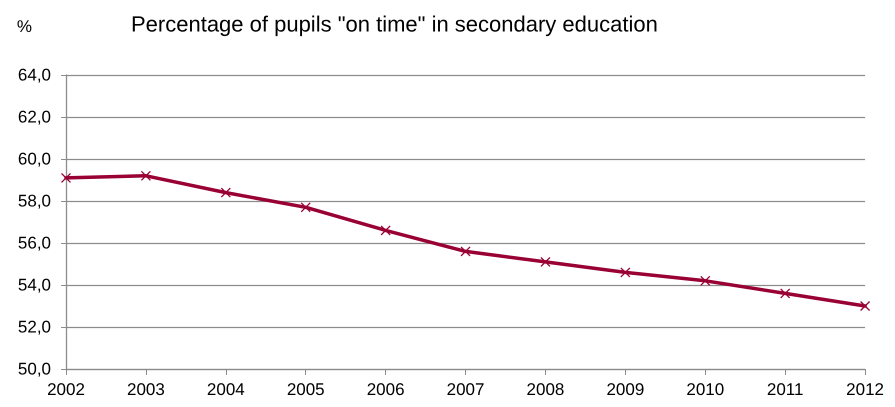 The image size is (895, 407). Describe the element at coordinates (24, 26) in the screenshot. I see `y-axis-title: %` at that location.